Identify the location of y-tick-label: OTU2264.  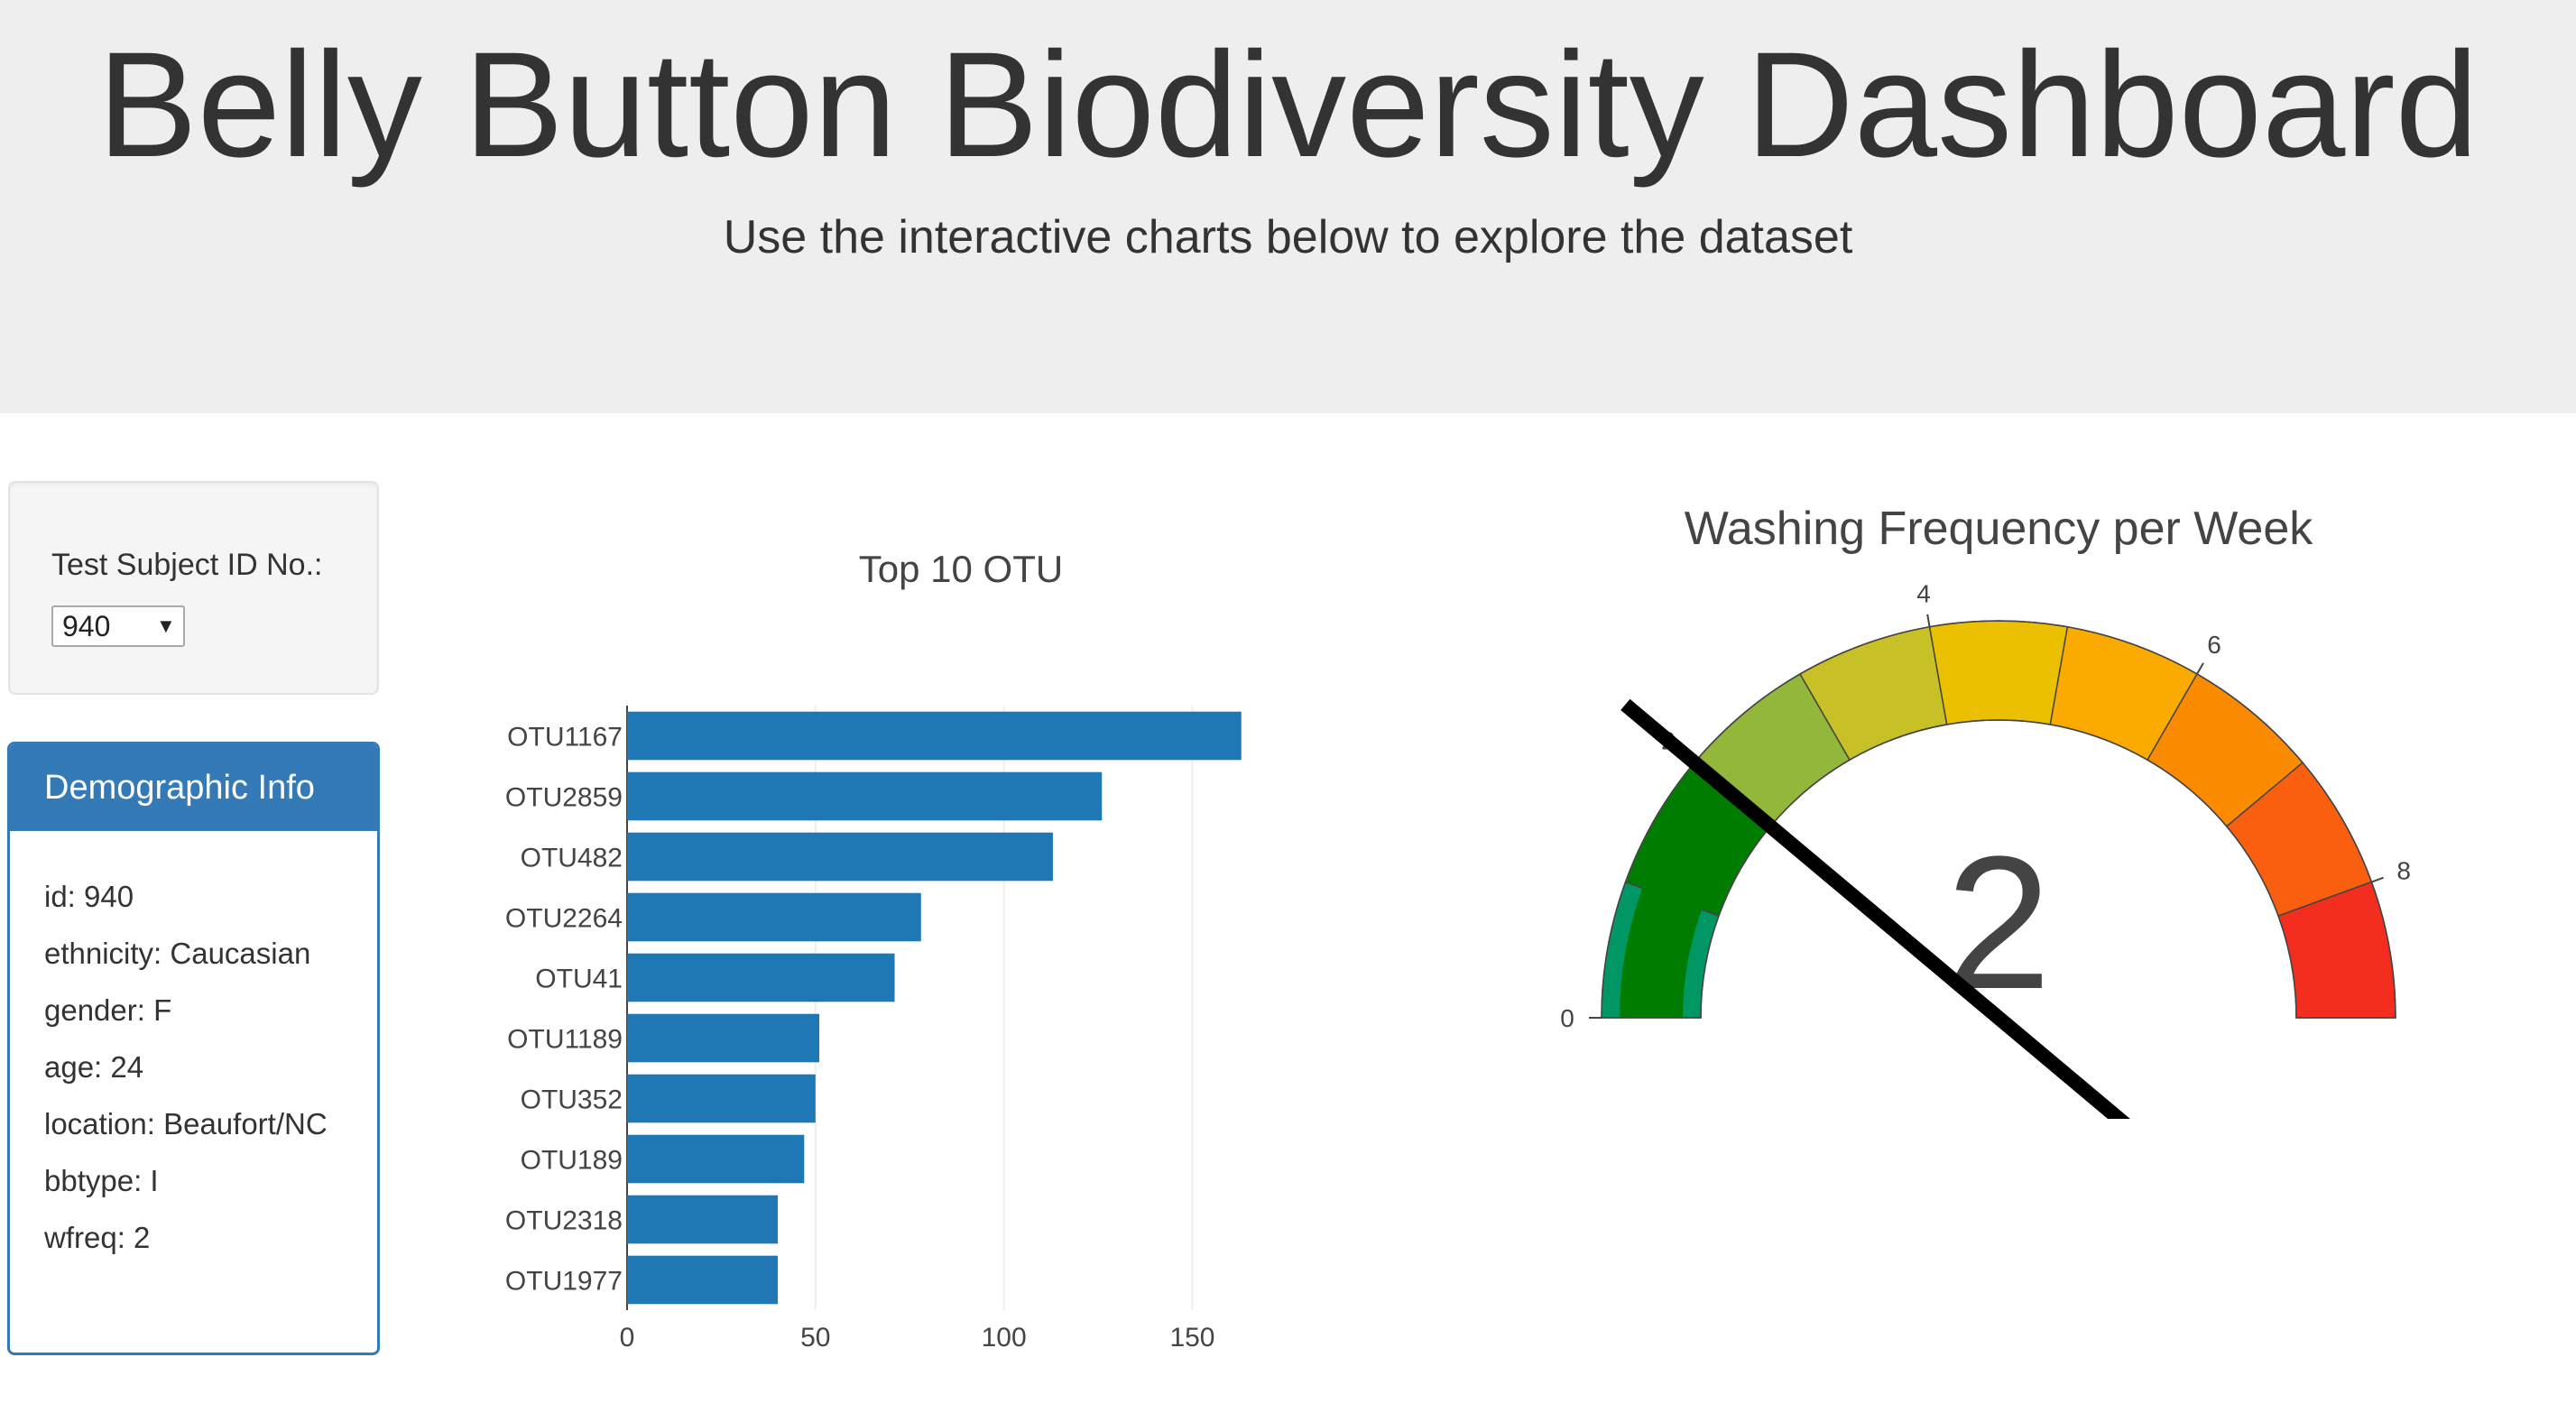
(564, 919).